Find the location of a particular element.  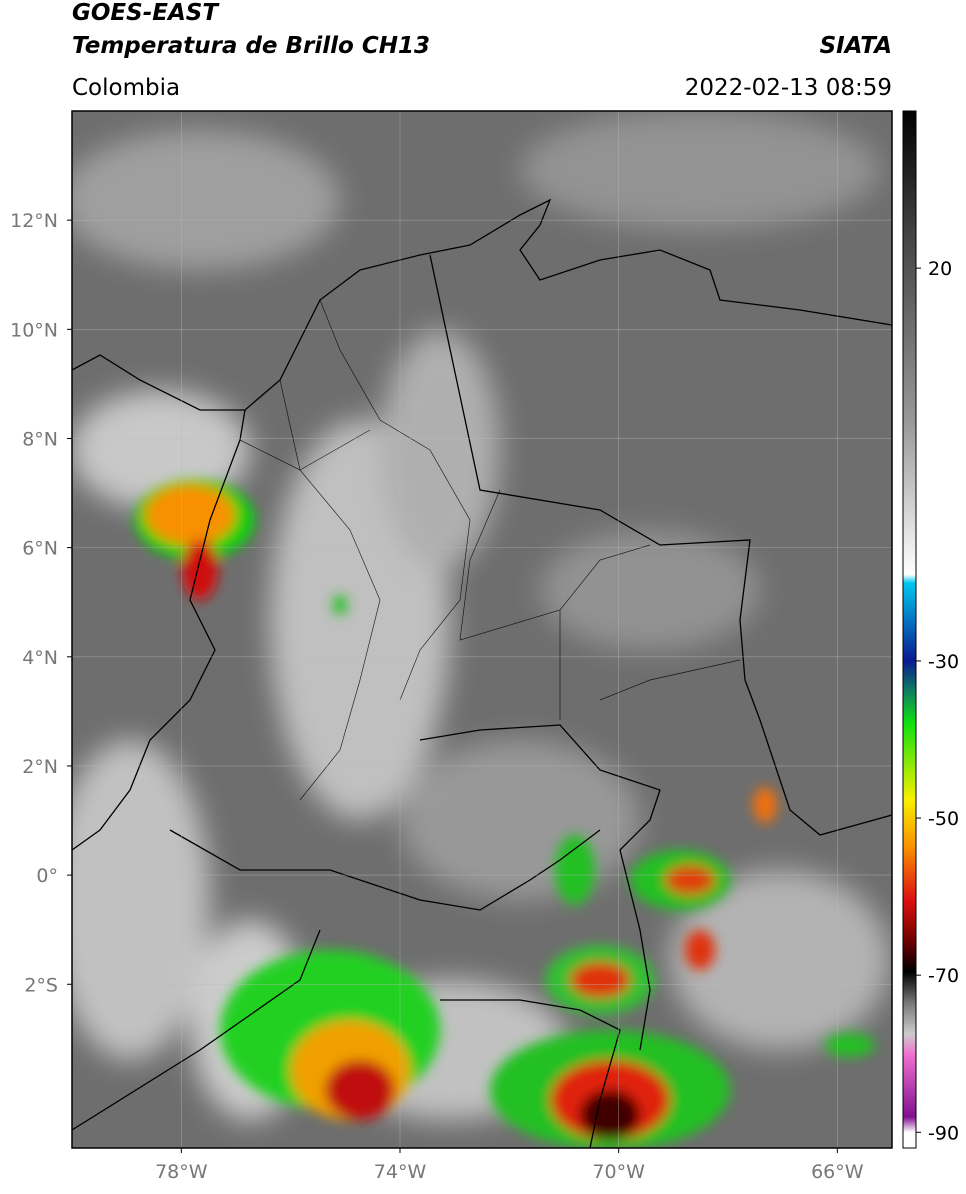

lat-tick-label: 6°N is located at coordinates (40, 549).